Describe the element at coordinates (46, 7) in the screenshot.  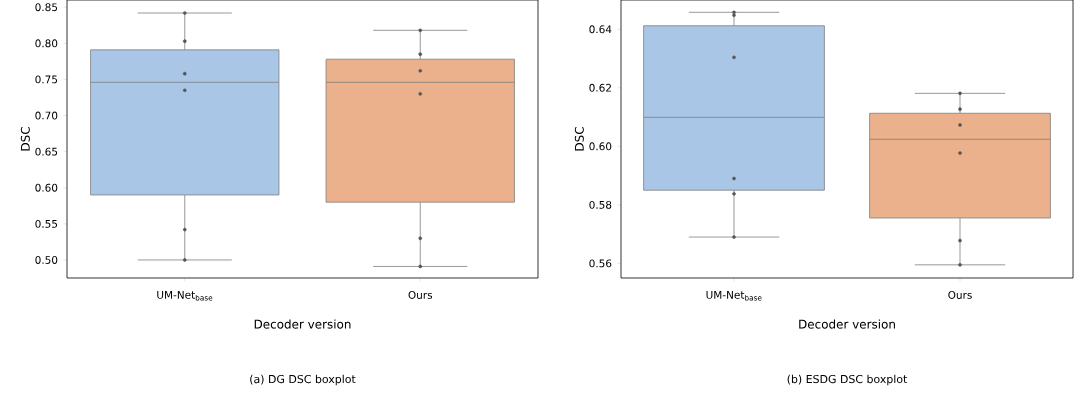
I see `y-tick-label: 0.85` at that location.